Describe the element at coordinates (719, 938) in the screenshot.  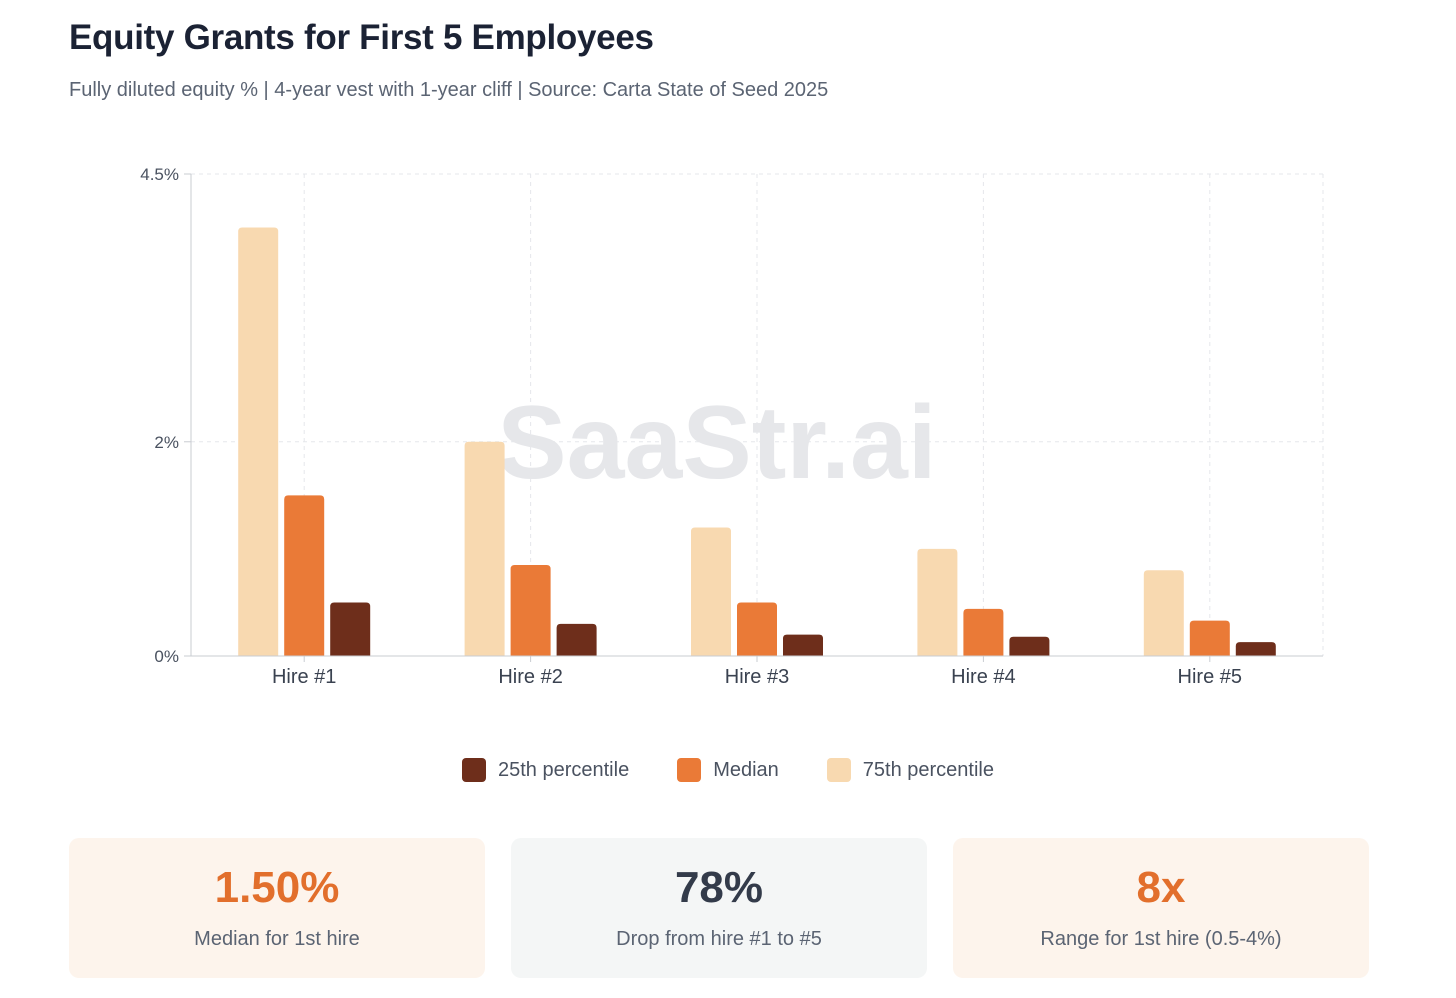
I see `stat-label-drop: Drop from hire #1 to #5` at that location.